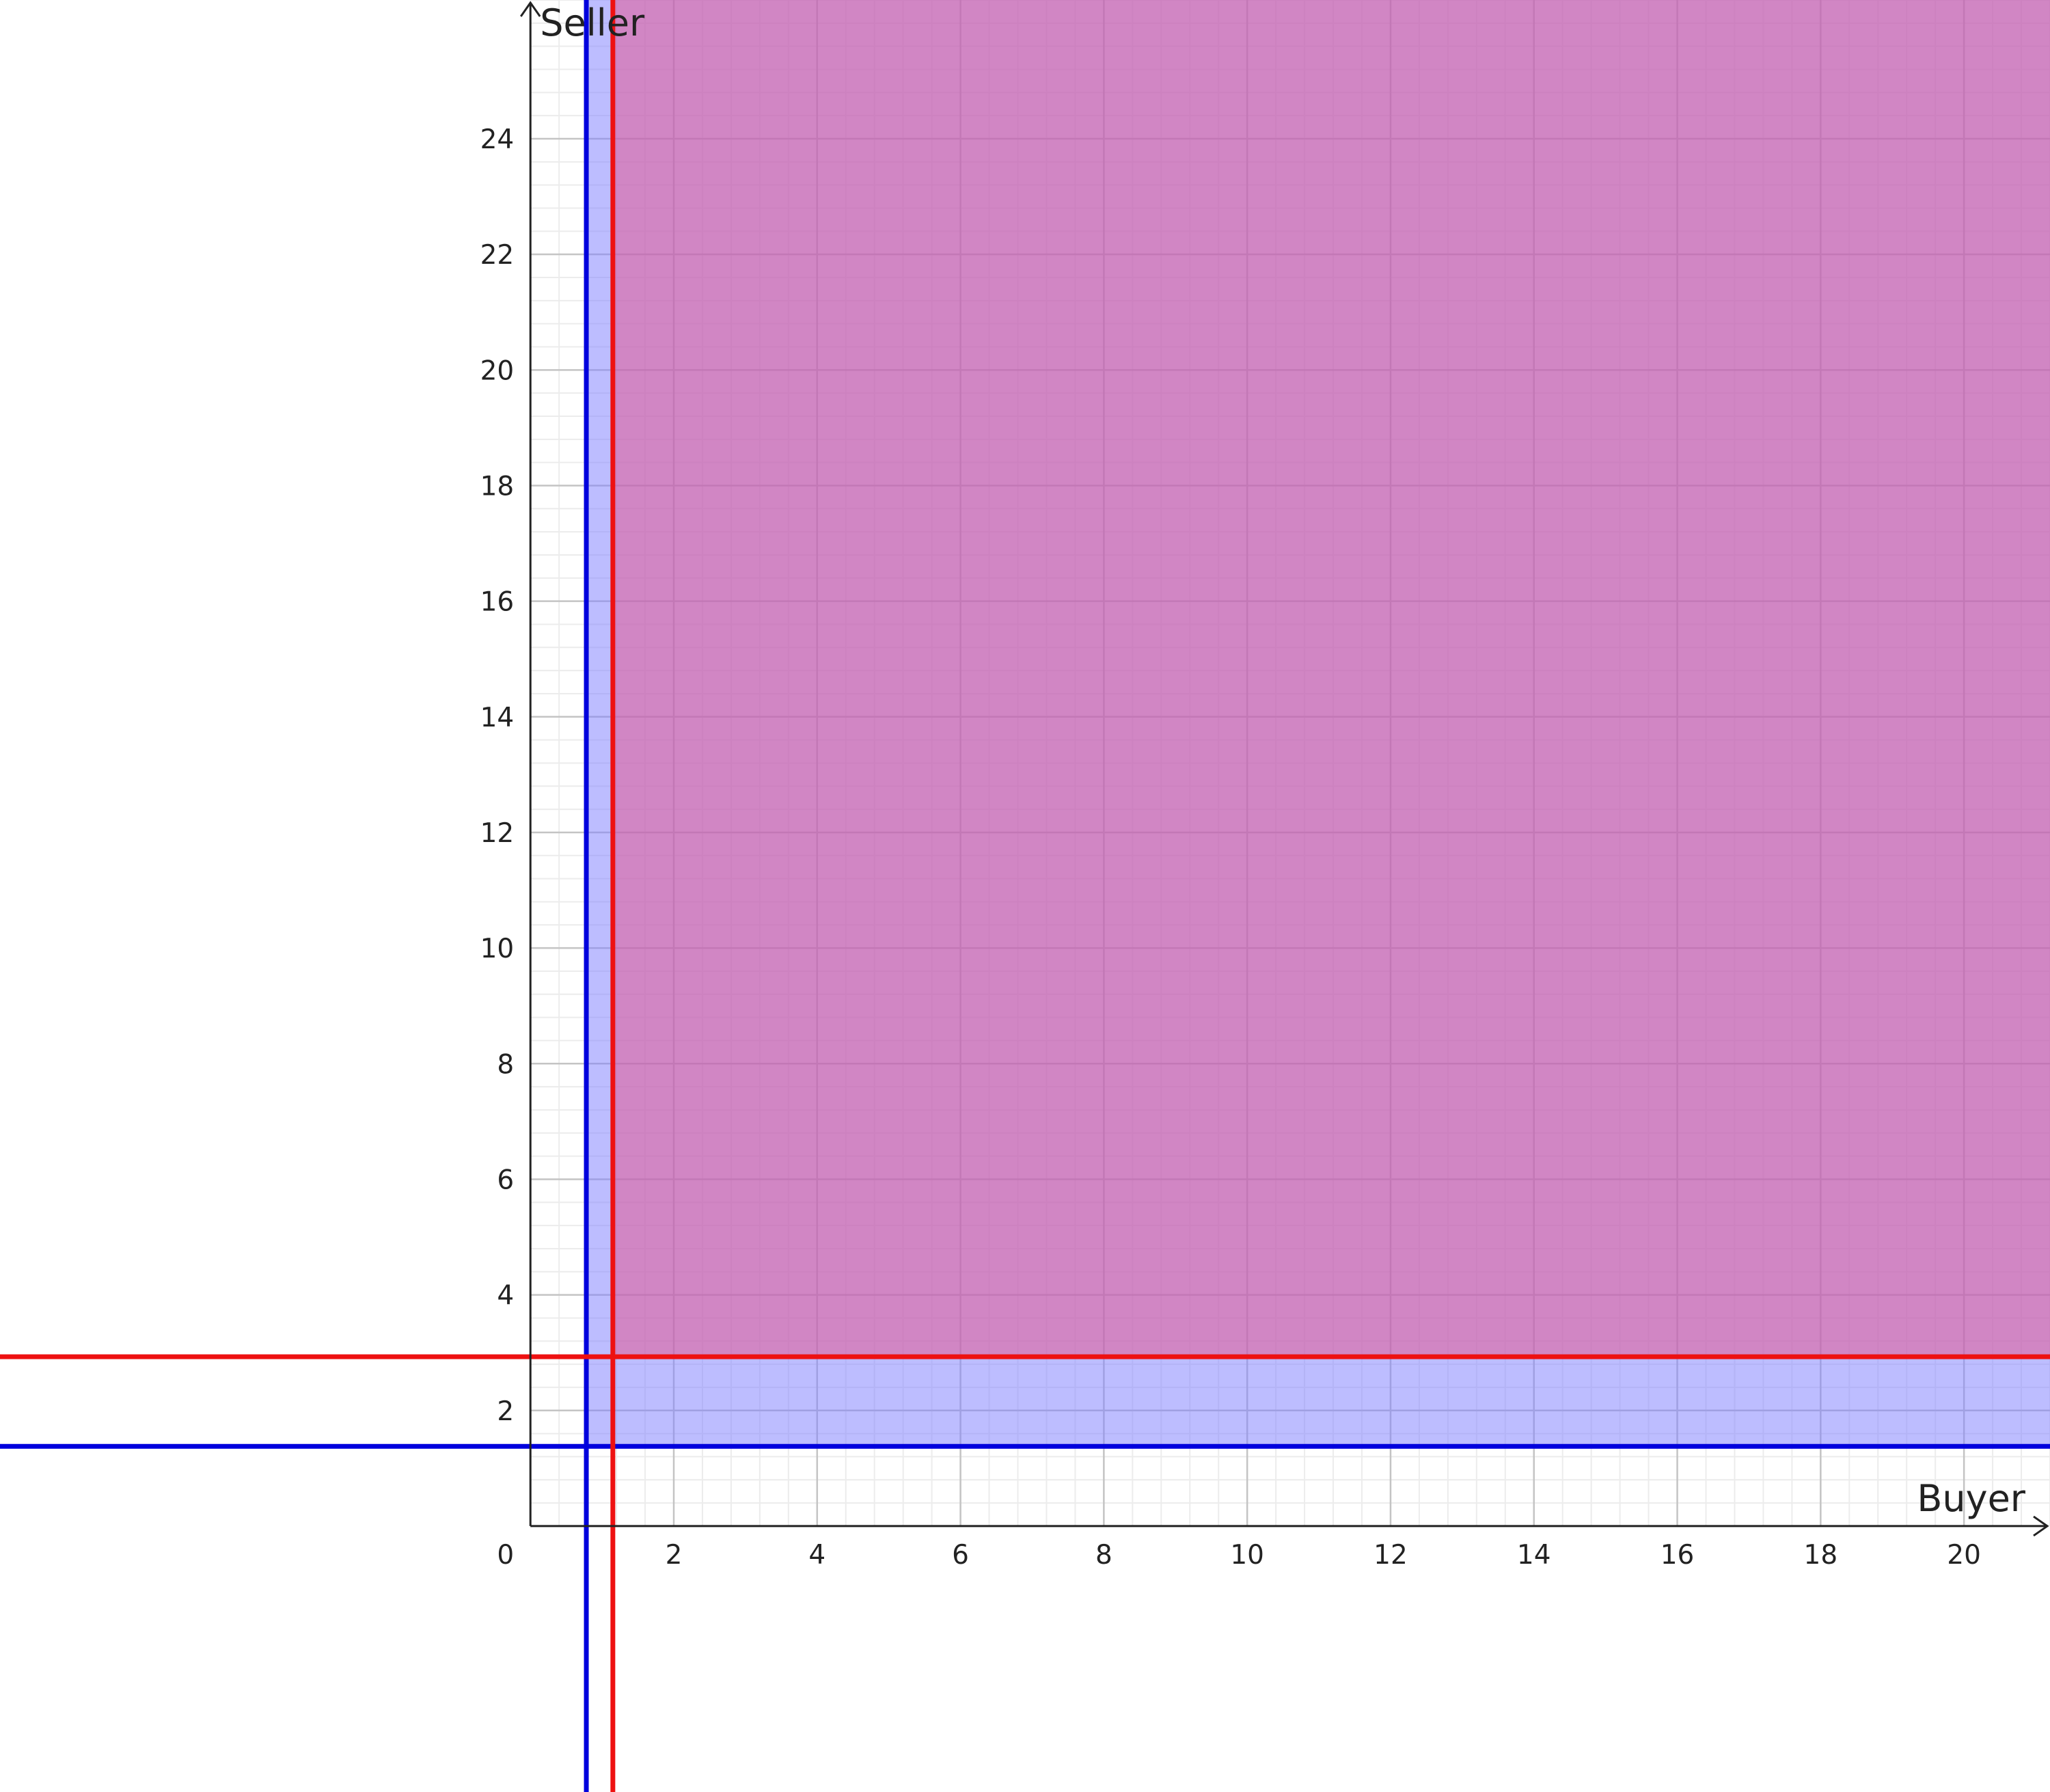  What do you see at coordinates (530, 9) in the screenshot?
I see `y-axis-arrow` at bounding box center [530, 9].